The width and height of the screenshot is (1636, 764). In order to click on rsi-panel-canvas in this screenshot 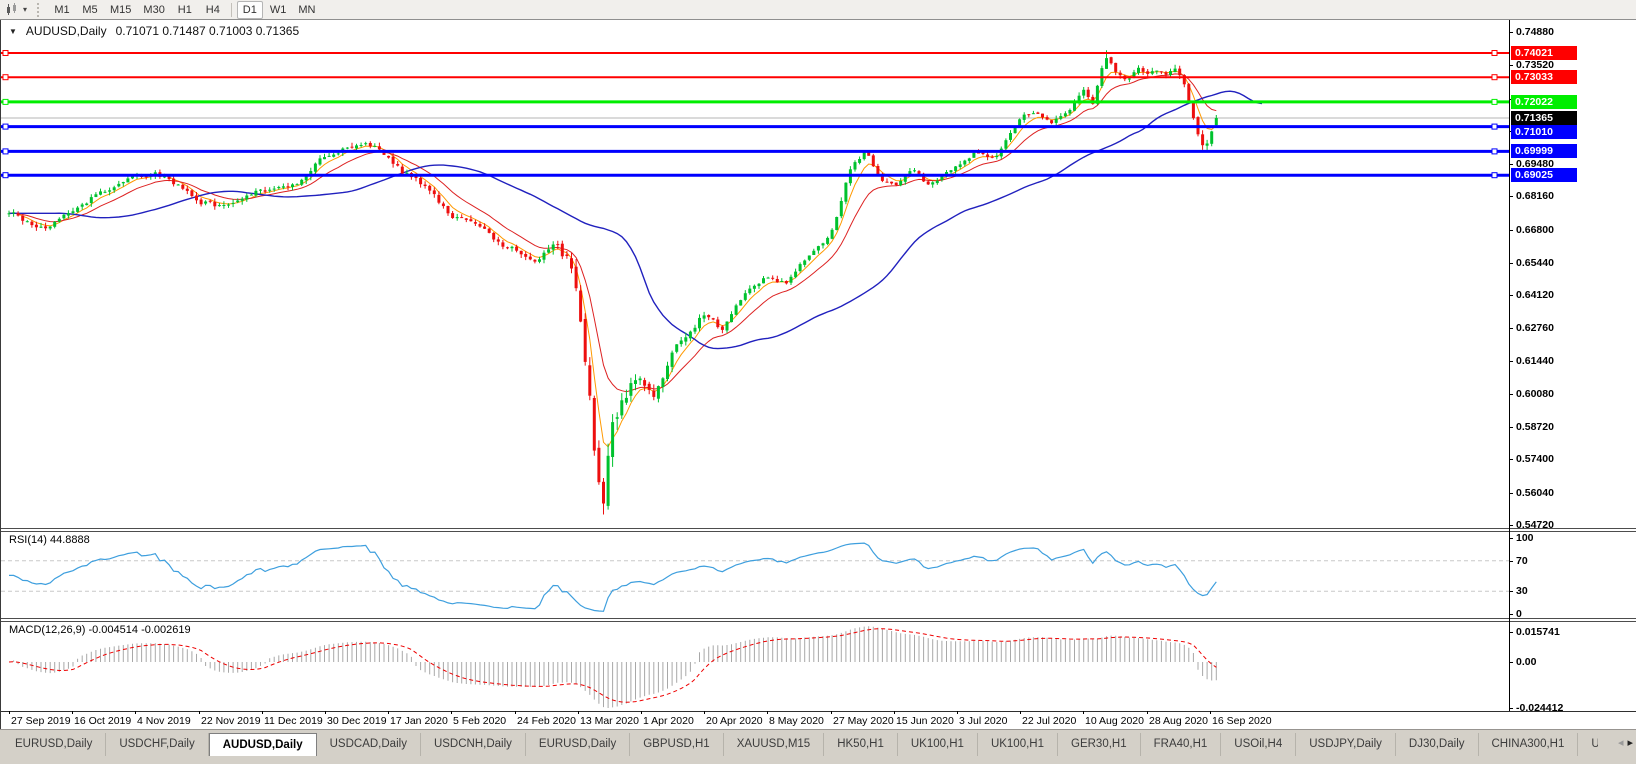, I will do `click(755, 575)`.